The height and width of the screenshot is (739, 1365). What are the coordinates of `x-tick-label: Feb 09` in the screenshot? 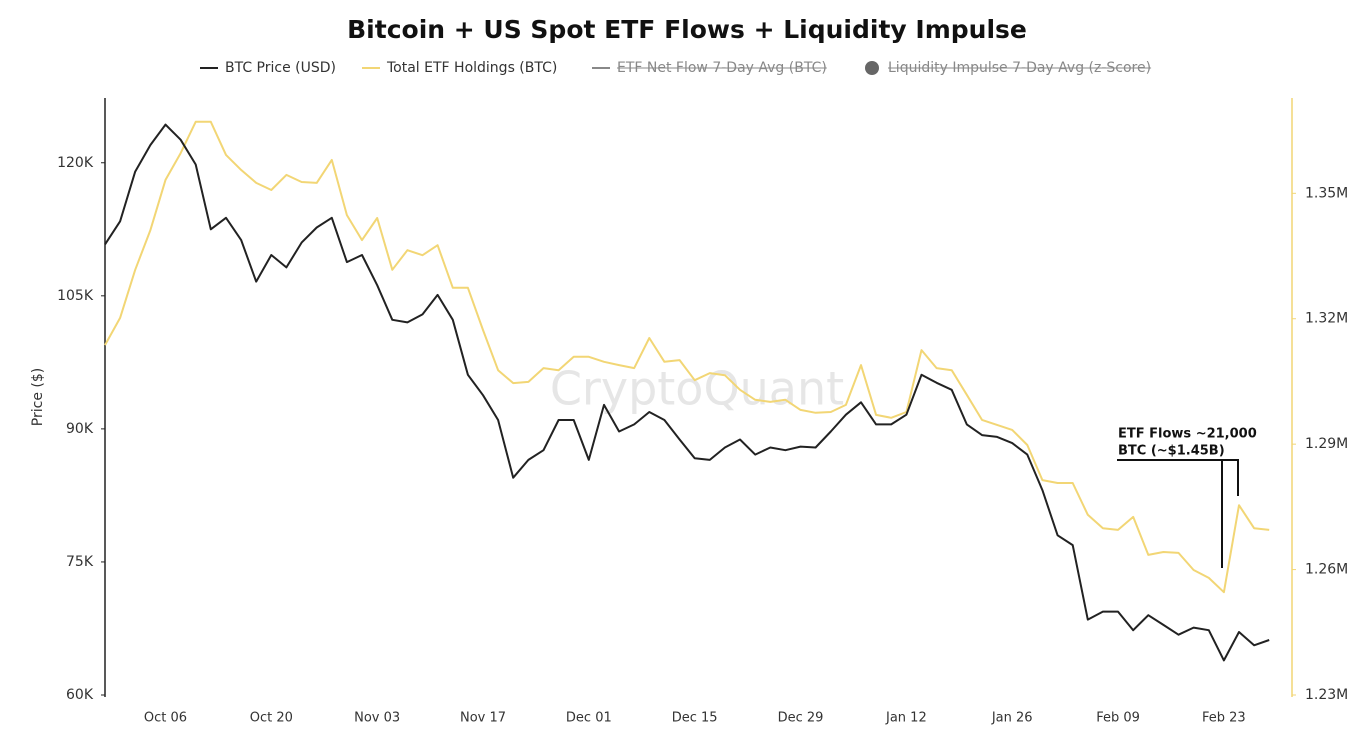 It's located at (1118, 718).